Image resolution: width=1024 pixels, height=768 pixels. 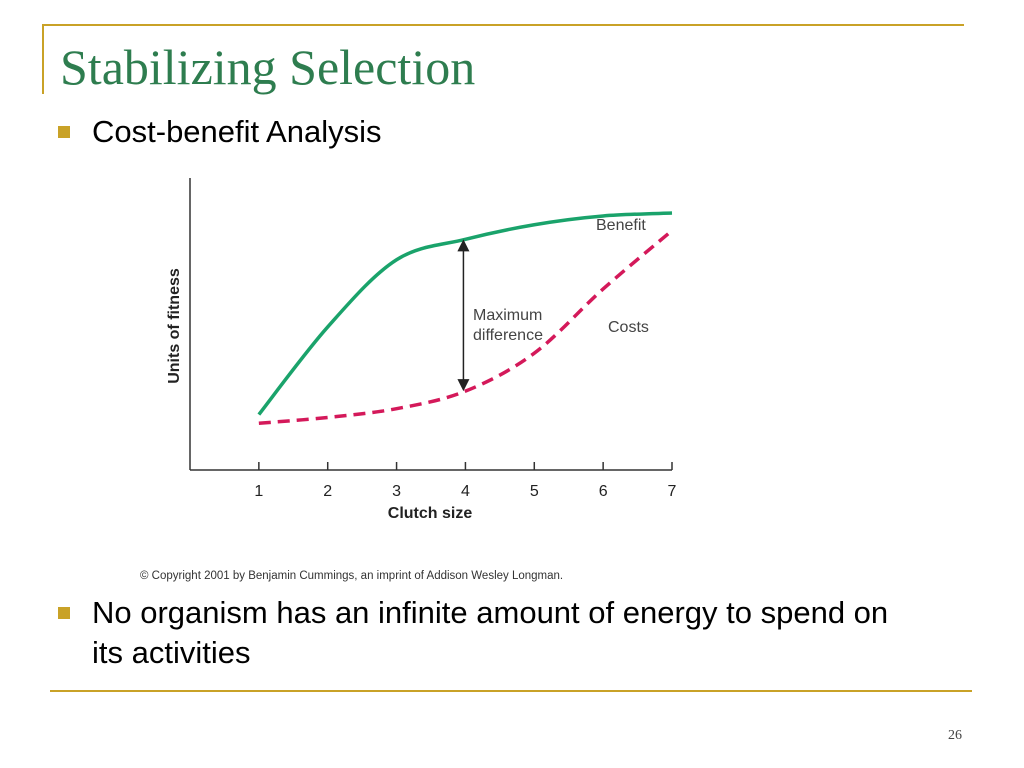 I want to click on x-ticks, so click(x=465, y=466).